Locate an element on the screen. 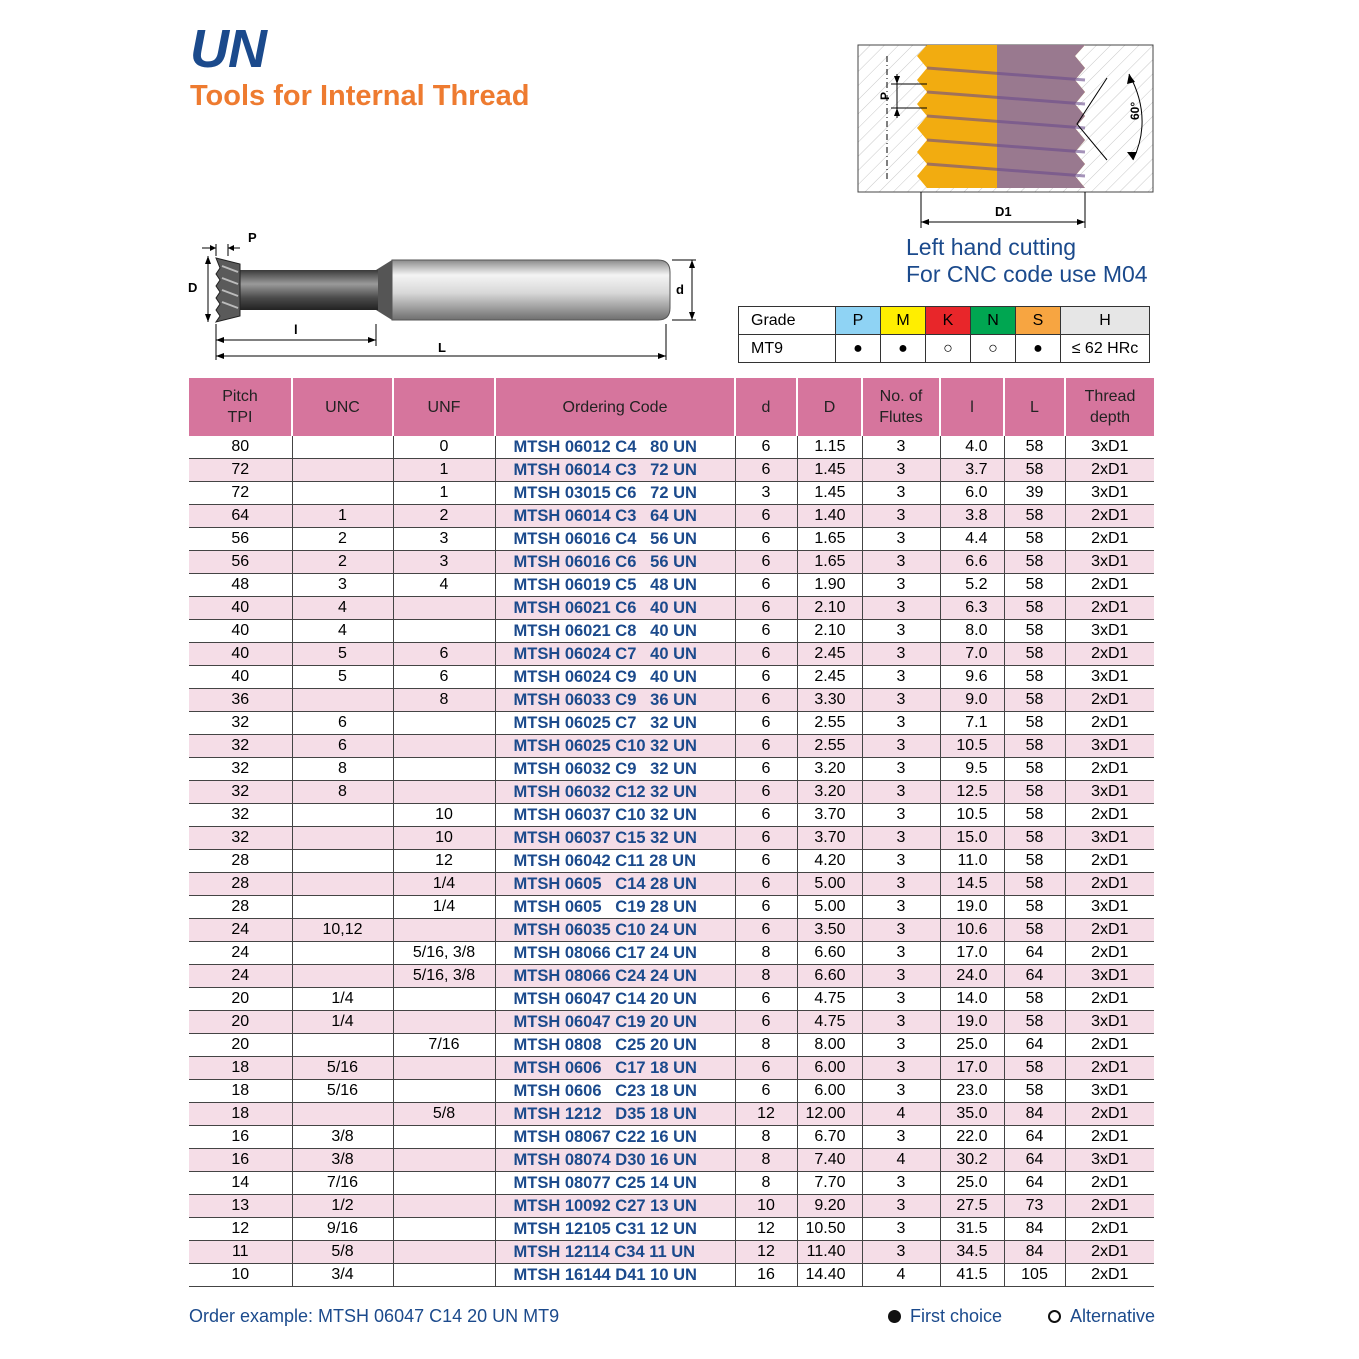 Image resolution: width=1359 pixels, height=1359 pixels. cell-l: 35.0 is located at coordinates (971, 1114).